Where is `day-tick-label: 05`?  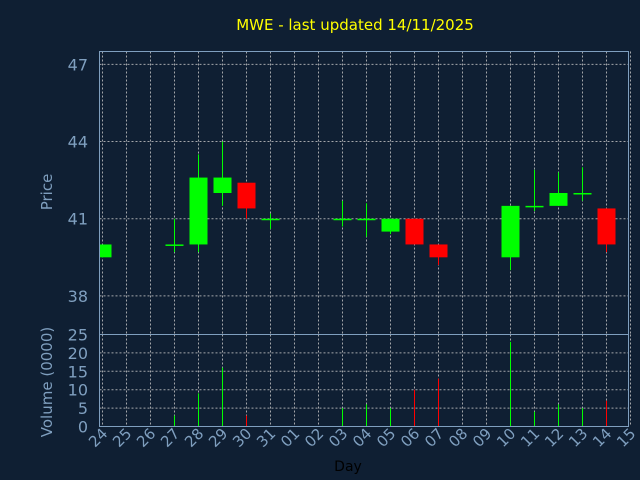 day-tick-label: 05 is located at coordinates (386, 438).